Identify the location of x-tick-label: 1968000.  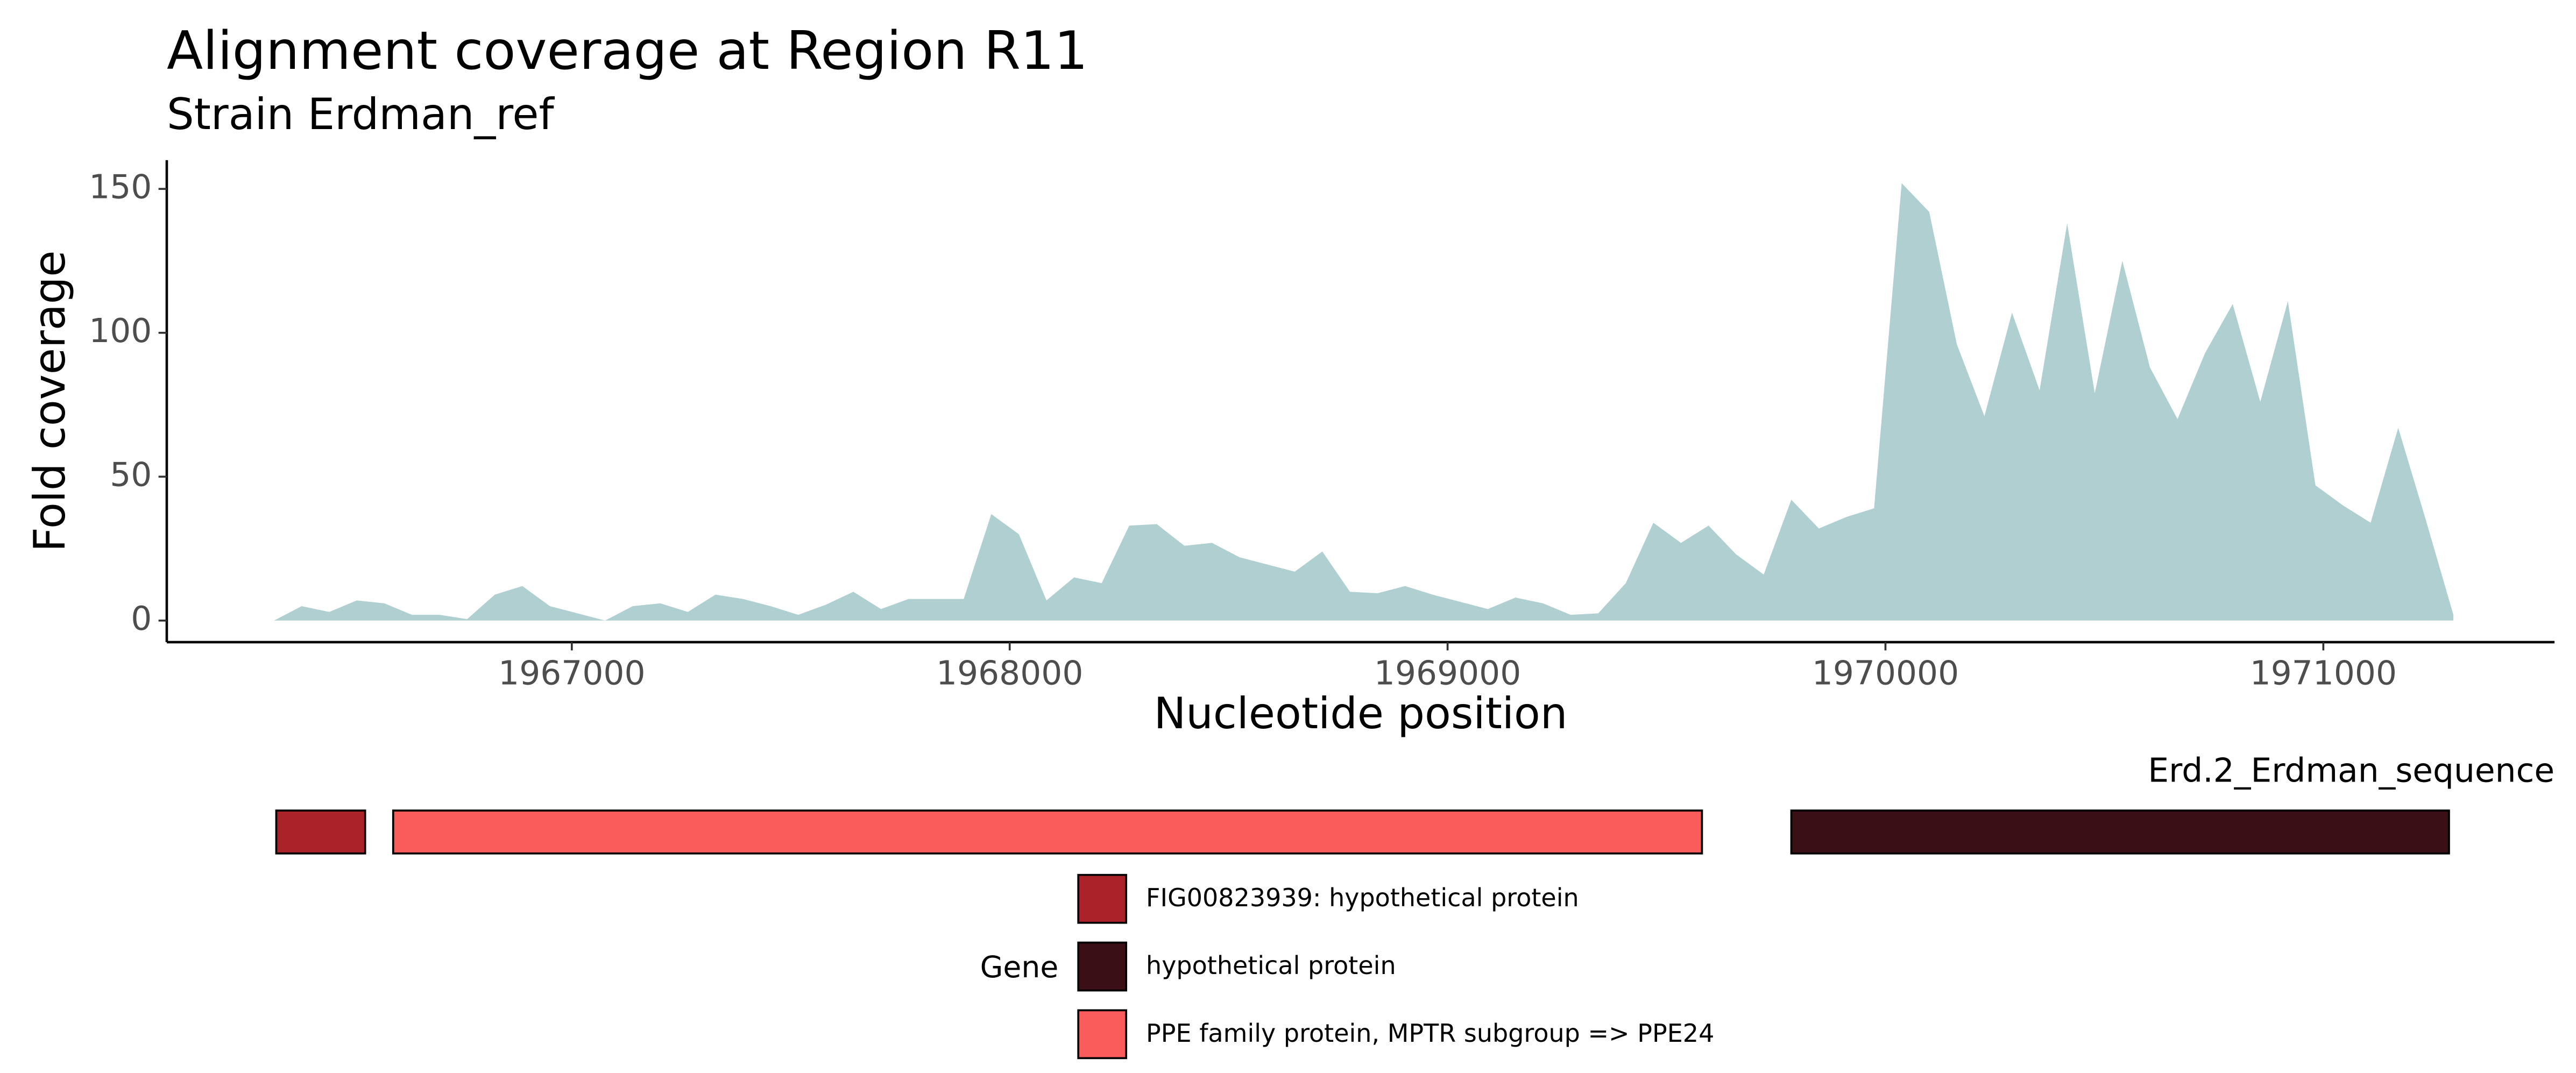
(1009, 673).